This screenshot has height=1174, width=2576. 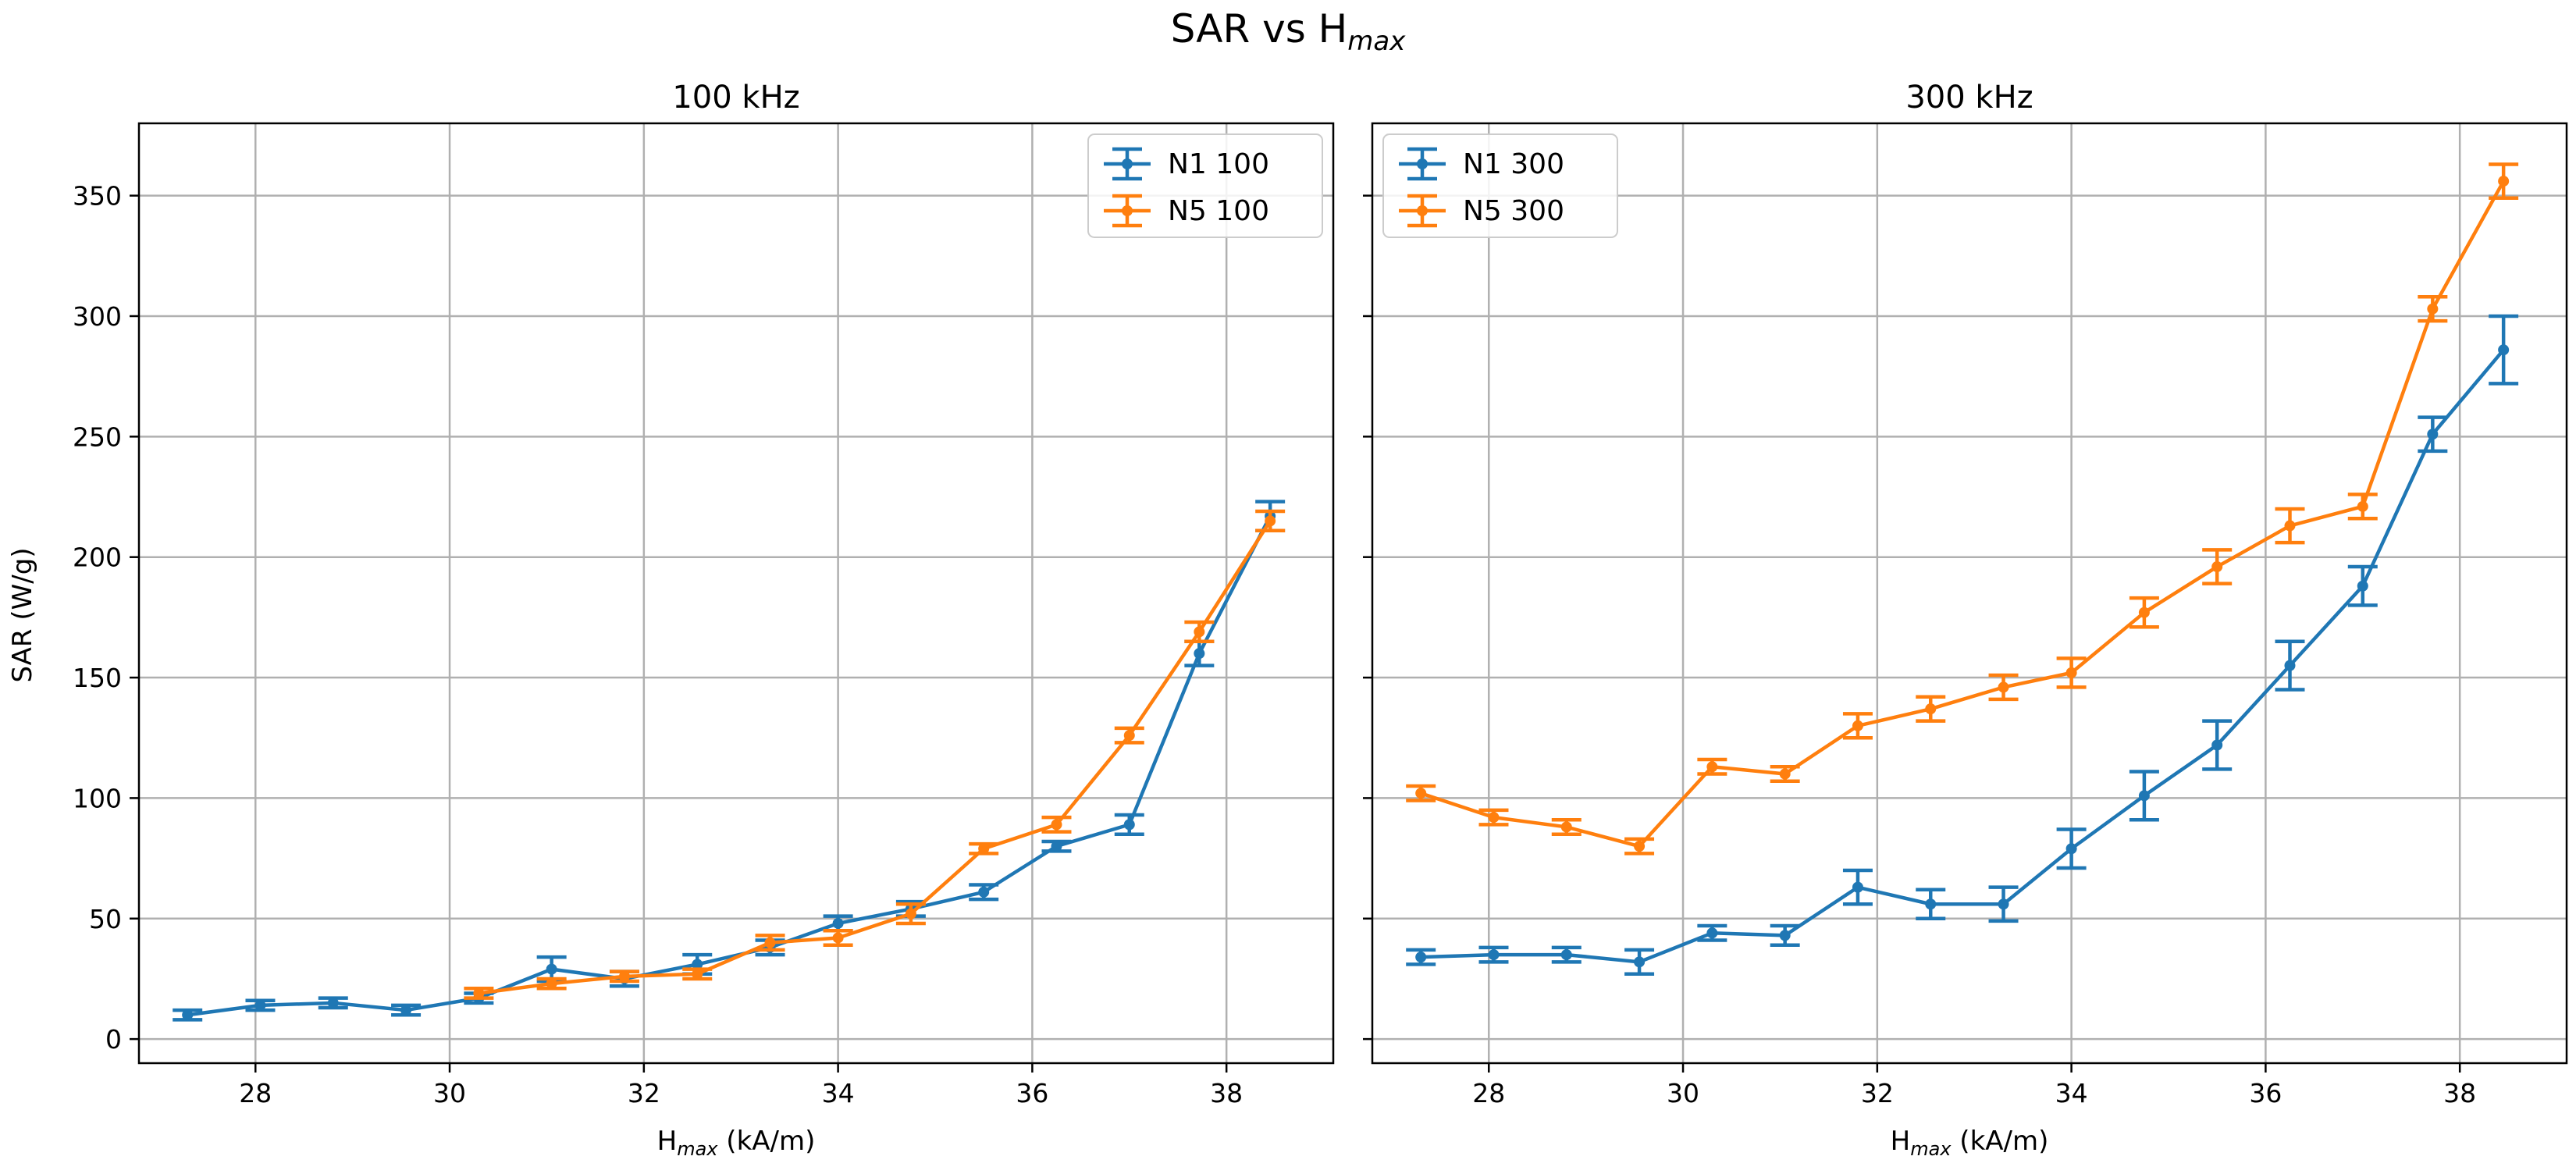 I want to click on legend-label: N1 100, so click(x=1218, y=164).